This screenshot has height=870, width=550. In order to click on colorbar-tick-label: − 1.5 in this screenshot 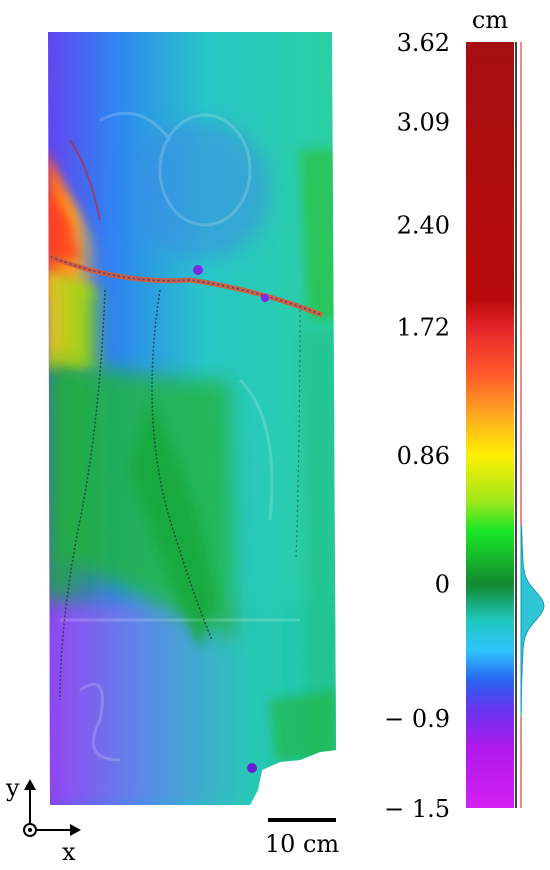, I will do `click(417, 809)`.